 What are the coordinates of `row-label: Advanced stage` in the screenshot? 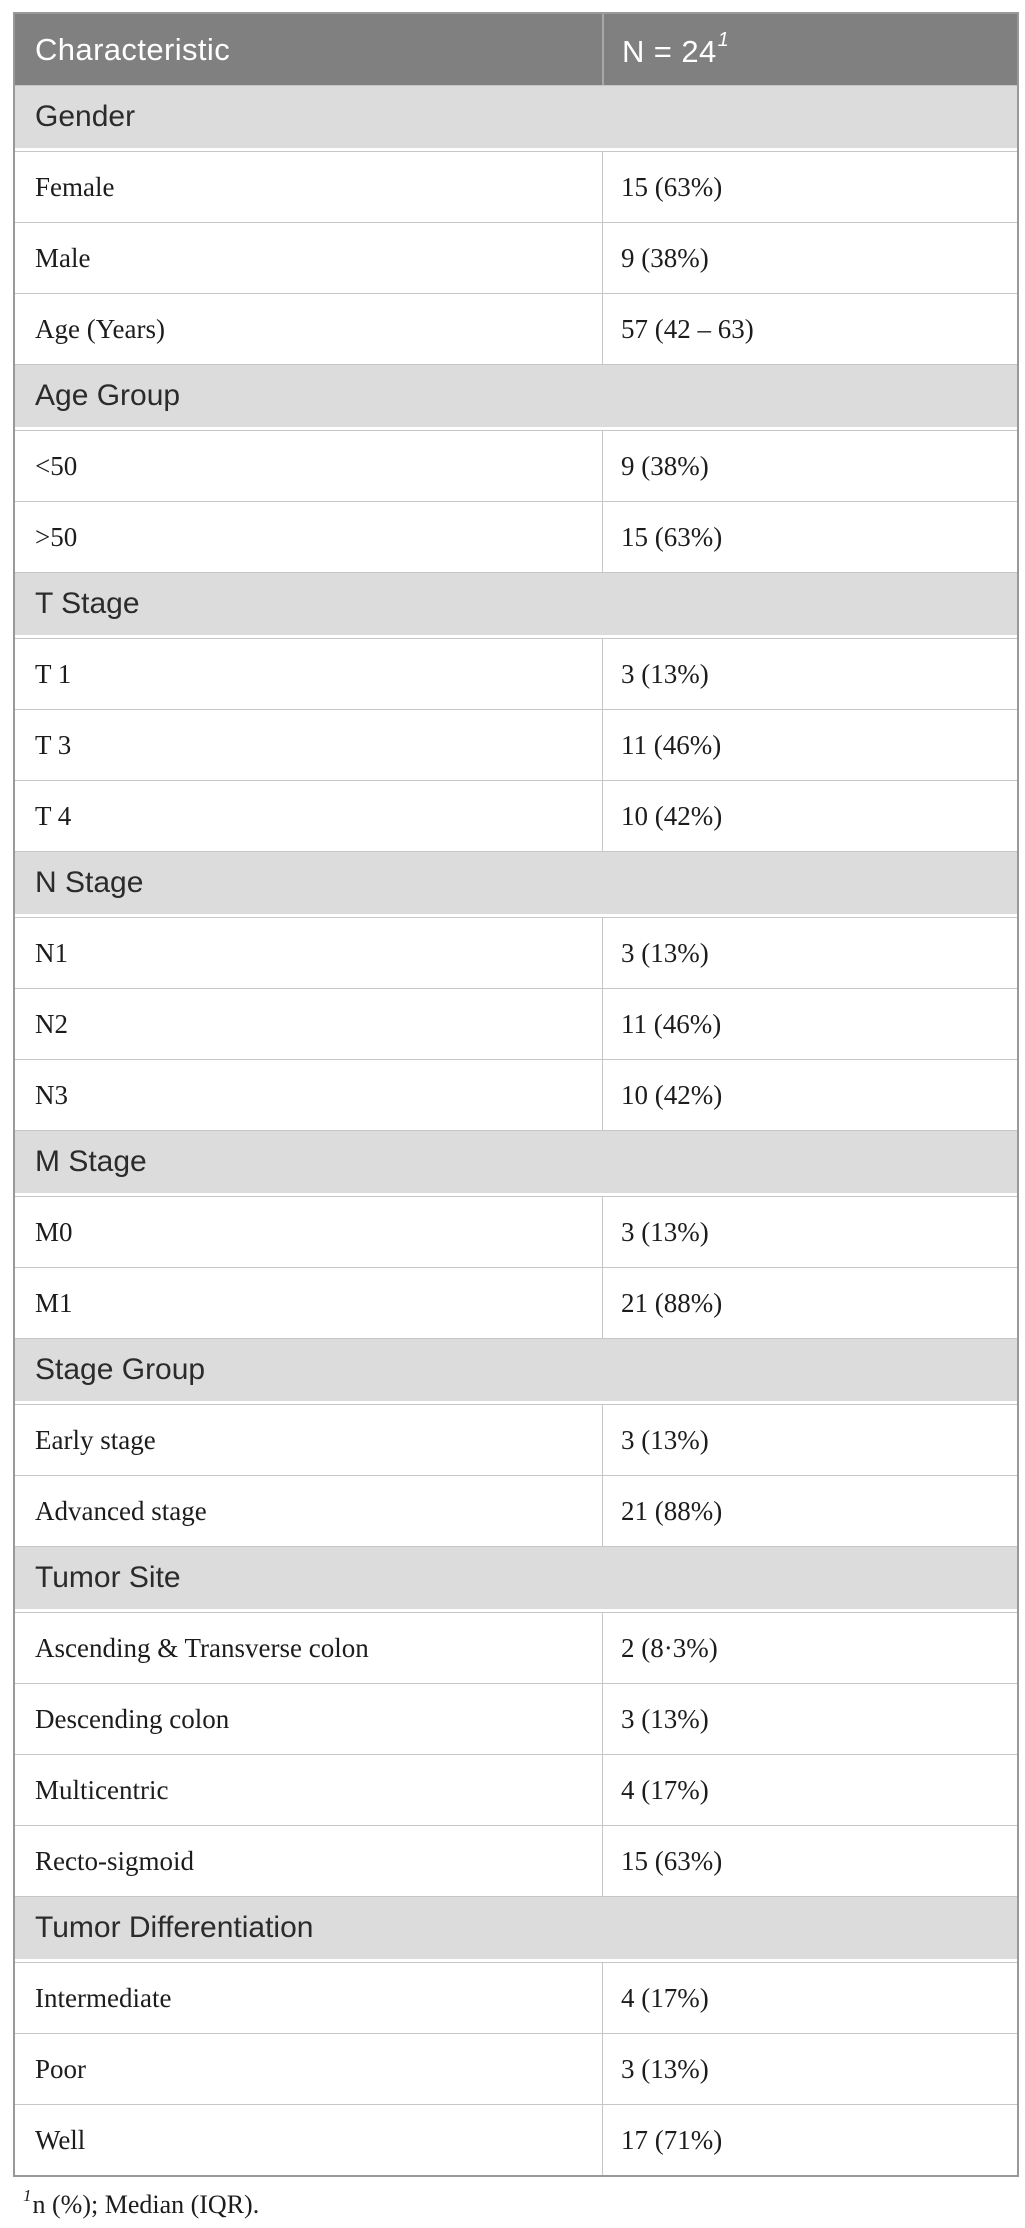 It's located at (308, 1510).